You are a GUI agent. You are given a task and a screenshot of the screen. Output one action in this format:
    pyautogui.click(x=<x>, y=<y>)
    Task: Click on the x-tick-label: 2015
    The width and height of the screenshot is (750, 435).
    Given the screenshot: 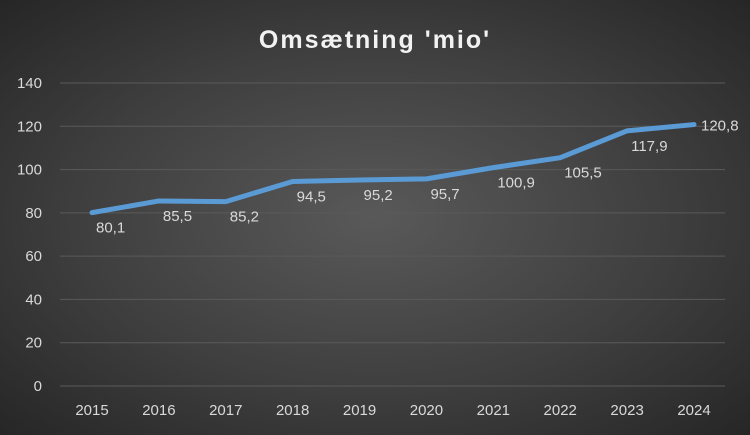 What is the action you would take?
    pyautogui.click(x=91, y=410)
    